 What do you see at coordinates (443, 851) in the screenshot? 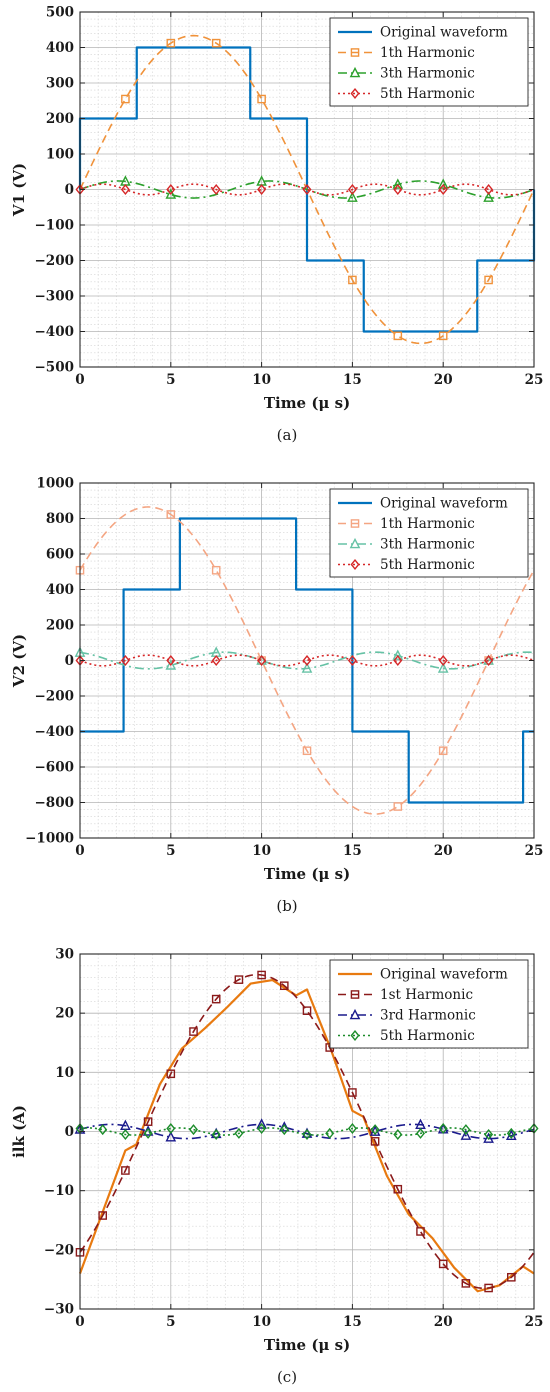
I see `chart-1-xtick-label: 20` at bounding box center [443, 851].